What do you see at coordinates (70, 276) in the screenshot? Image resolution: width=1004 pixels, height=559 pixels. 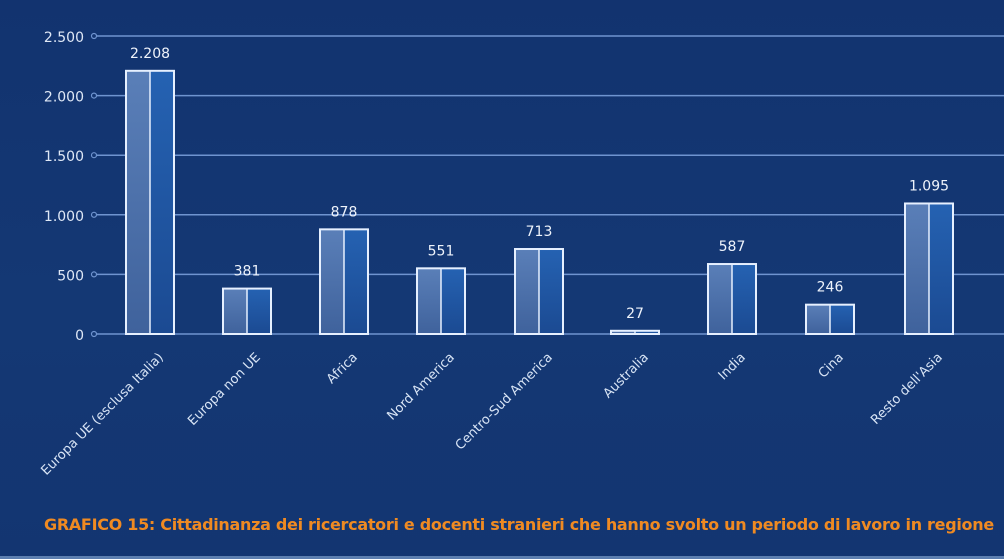 I see `y-tick-label: 500` at bounding box center [70, 276].